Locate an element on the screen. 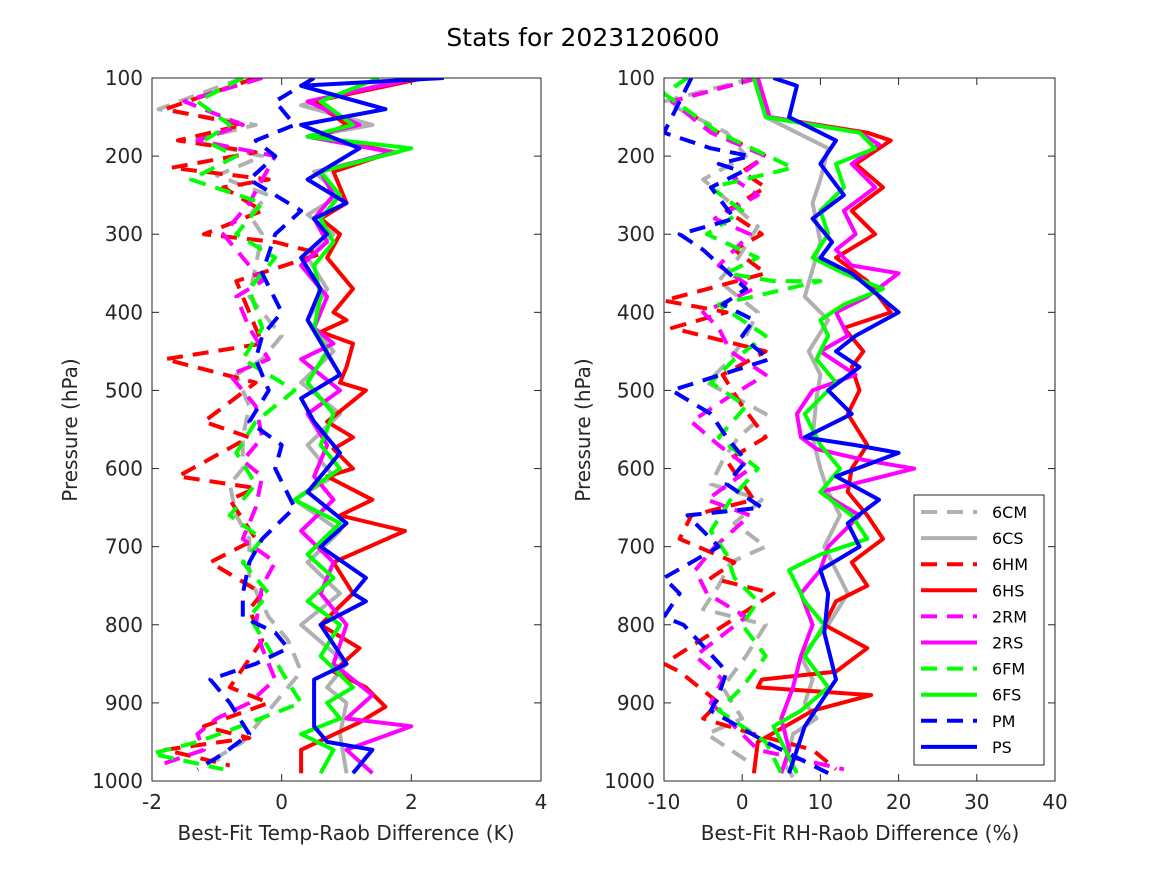 This screenshot has width=1167, height=875. x-tick-label: 40 is located at coordinates (1054, 802).